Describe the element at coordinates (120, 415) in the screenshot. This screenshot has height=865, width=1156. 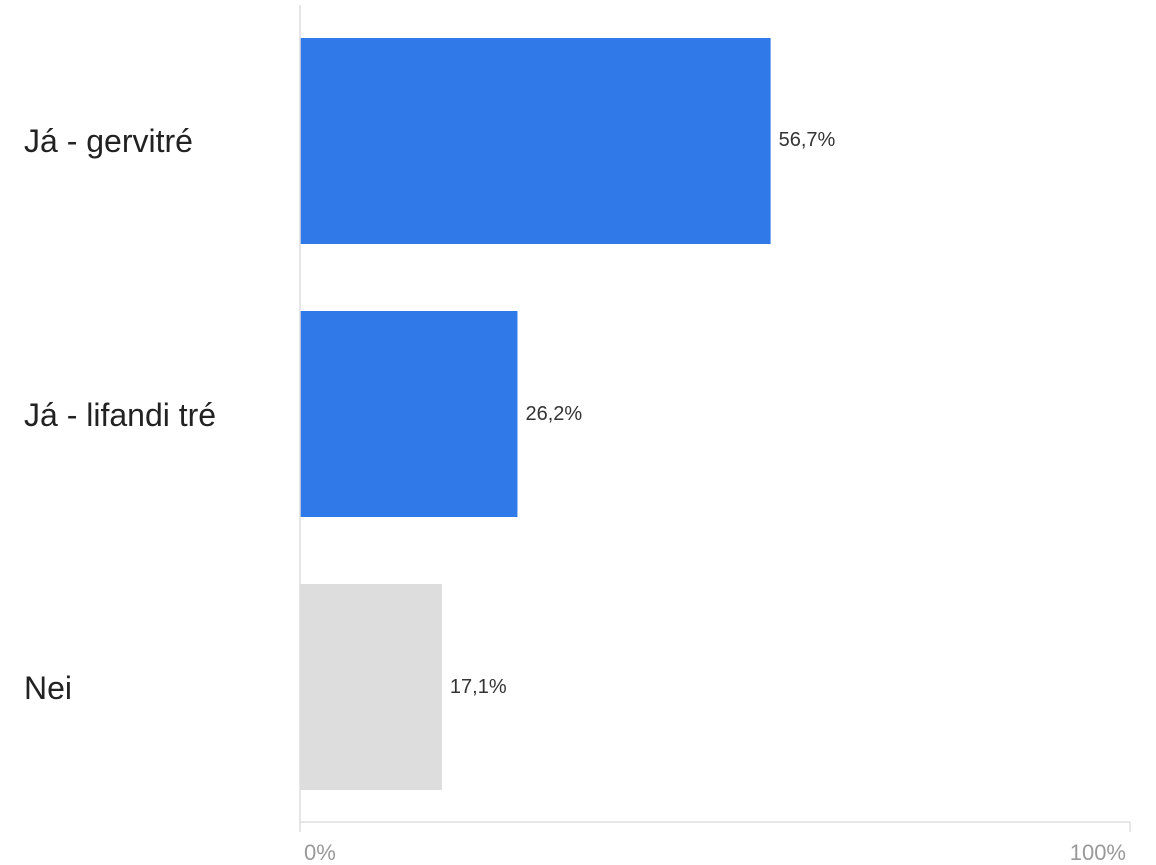
I see `category-label-1: Já - lifandi tré` at that location.